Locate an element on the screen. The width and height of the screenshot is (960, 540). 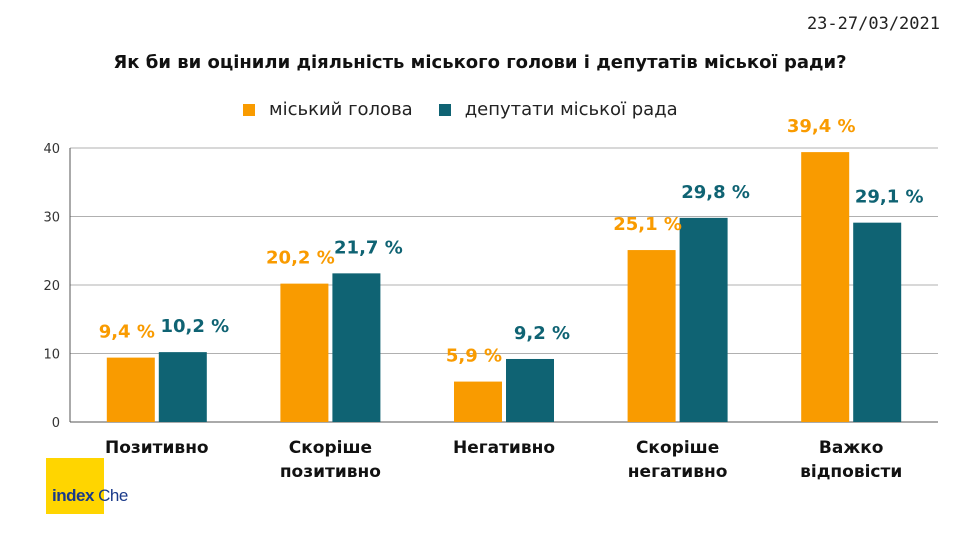
category-label-4-line1: відповісти is located at coordinates (851, 472).